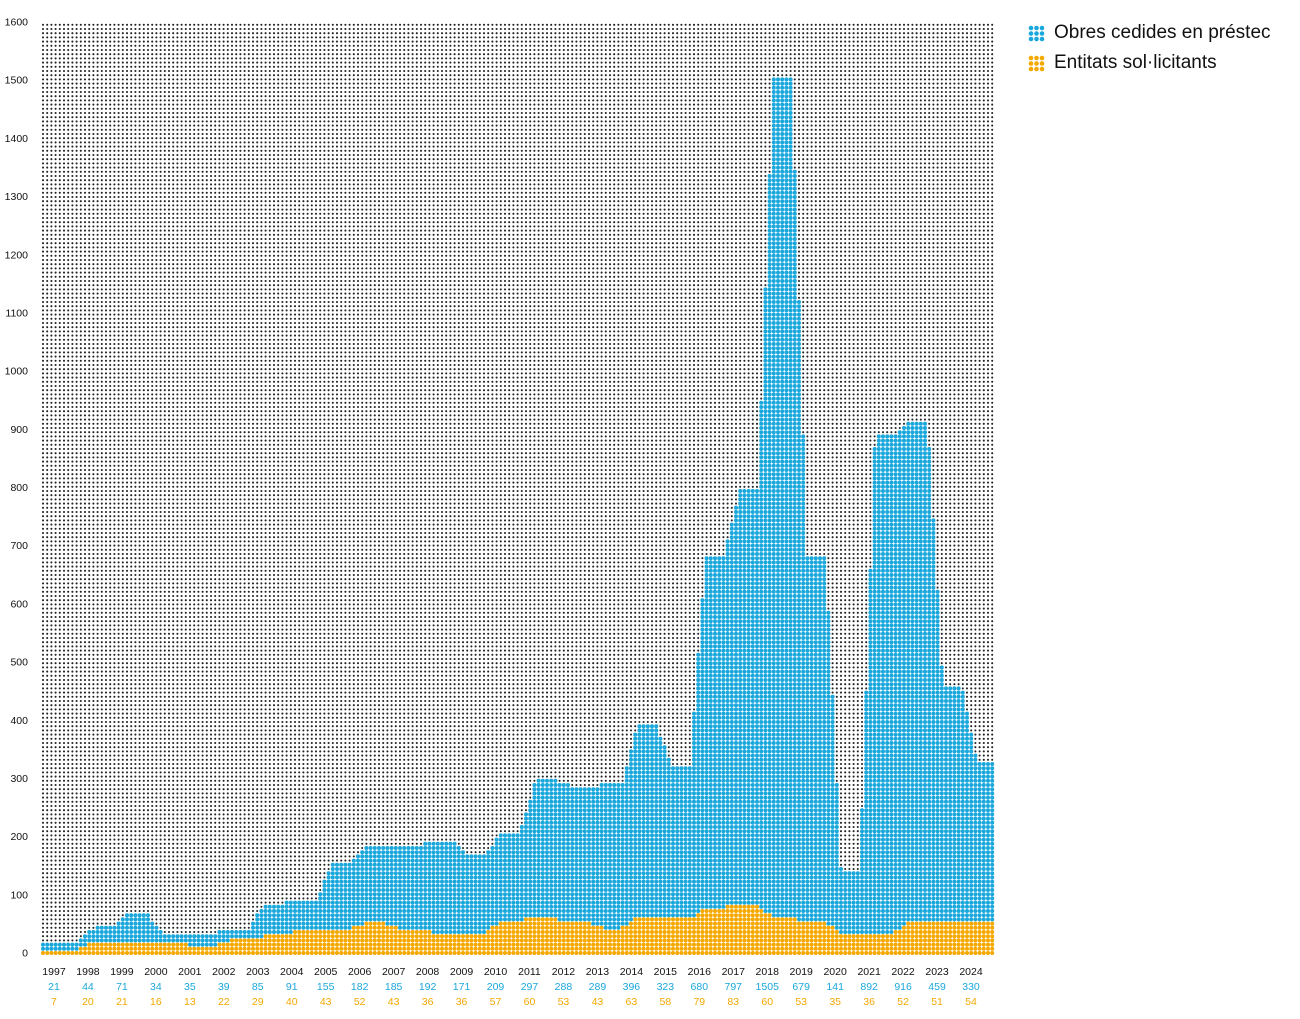 This screenshot has width=1300, height=1019. What do you see at coordinates (122, 1002) in the screenshot?
I see `data-label-entitats: 21` at bounding box center [122, 1002].